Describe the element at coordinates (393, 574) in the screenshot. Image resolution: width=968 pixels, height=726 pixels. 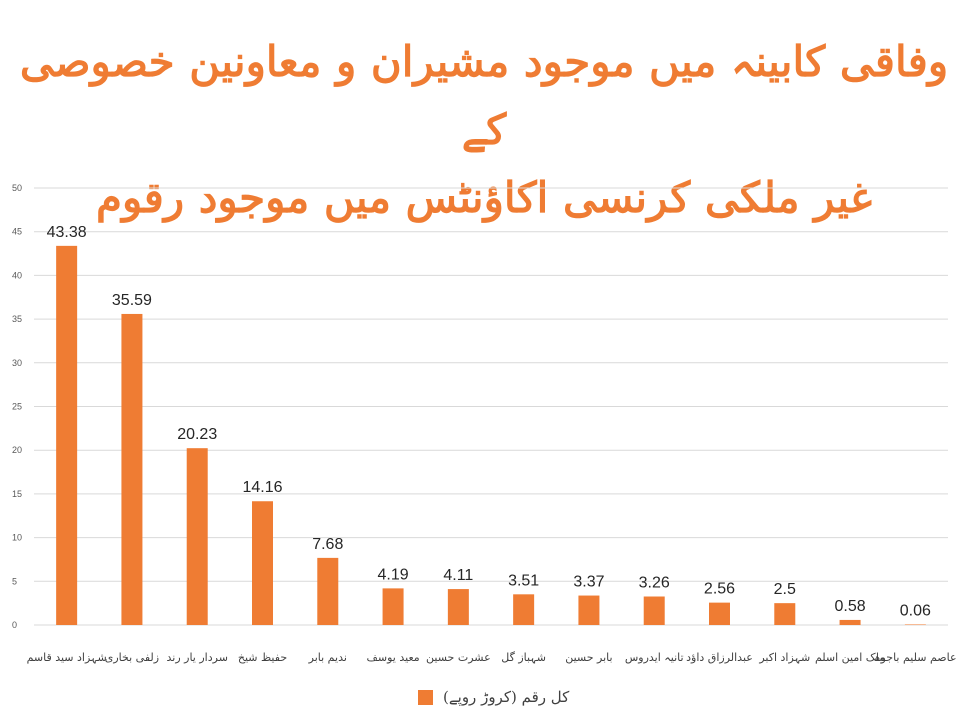
I see `data-label: 4.19` at that location.